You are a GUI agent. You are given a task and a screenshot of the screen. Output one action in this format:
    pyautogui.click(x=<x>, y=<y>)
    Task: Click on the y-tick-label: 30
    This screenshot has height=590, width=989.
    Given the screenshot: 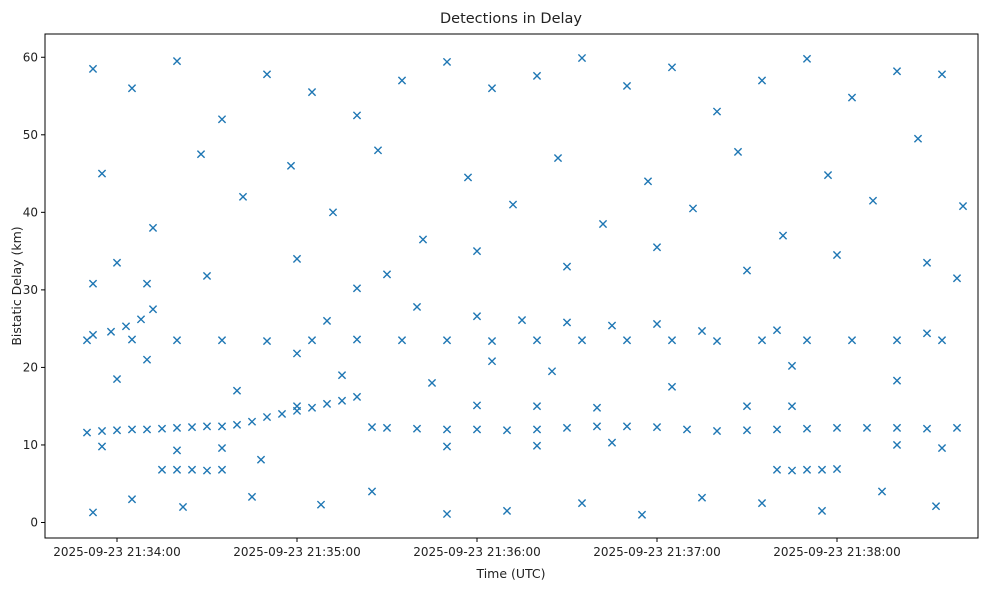 What is the action you would take?
    pyautogui.click(x=30, y=290)
    